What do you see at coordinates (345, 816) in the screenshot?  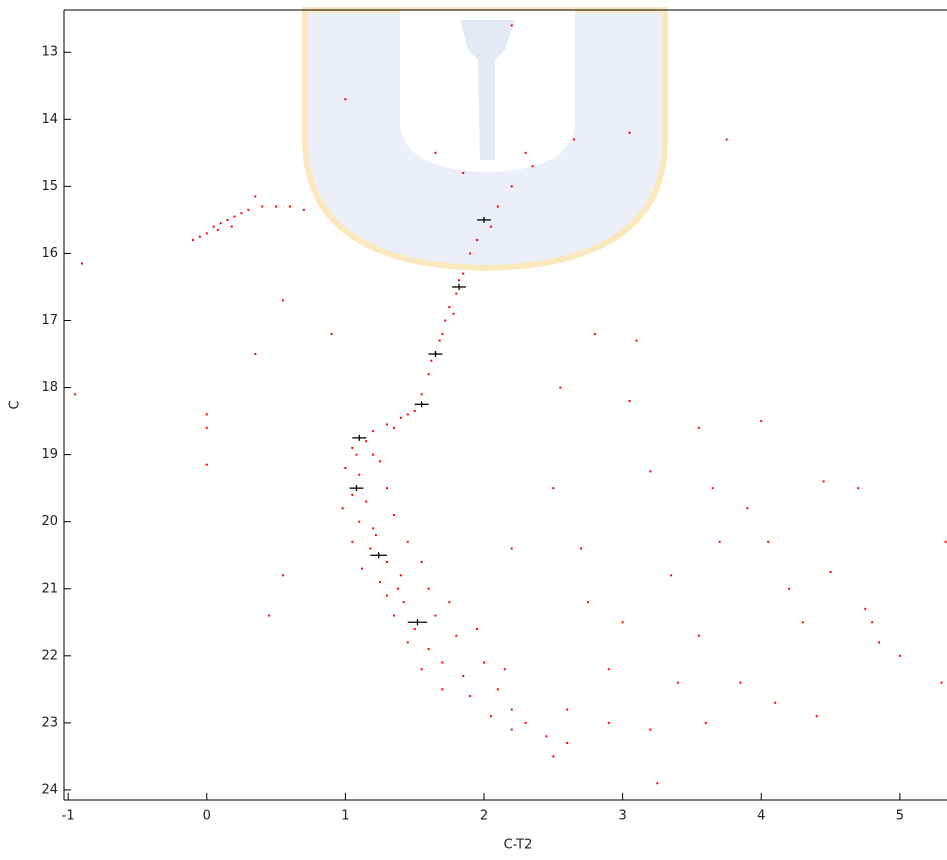 I see `x-tick-label: 1` at bounding box center [345, 816].